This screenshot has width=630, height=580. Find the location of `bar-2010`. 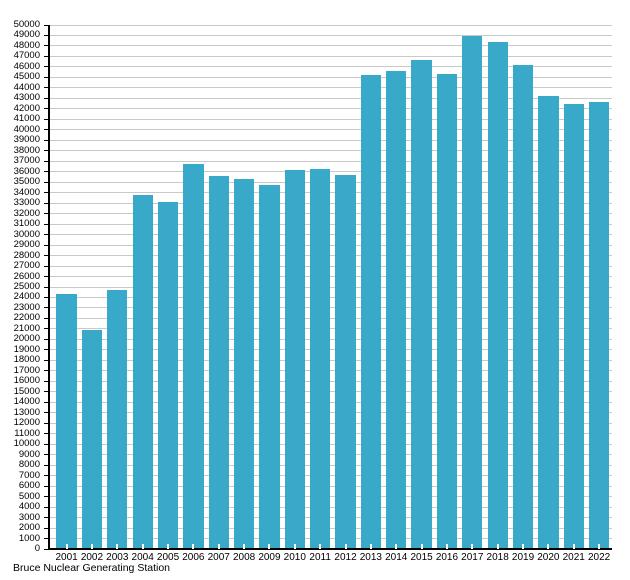

bar-2010 is located at coordinates (294, 359).